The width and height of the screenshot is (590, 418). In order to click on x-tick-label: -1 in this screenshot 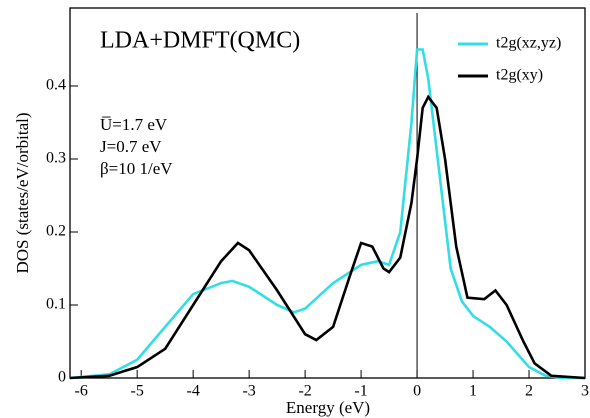, I will do `click(360, 391)`.